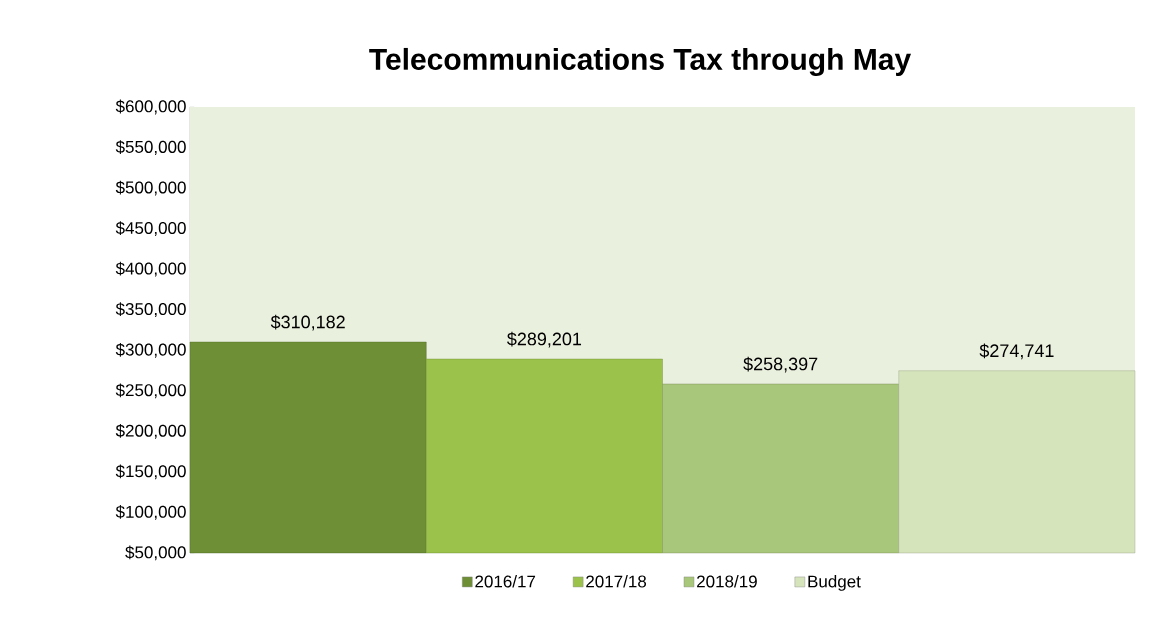 The width and height of the screenshot is (1165, 629). What do you see at coordinates (150, 269) in the screenshot?
I see `y-tick-label: $400,000` at bounding box center [150, 269].